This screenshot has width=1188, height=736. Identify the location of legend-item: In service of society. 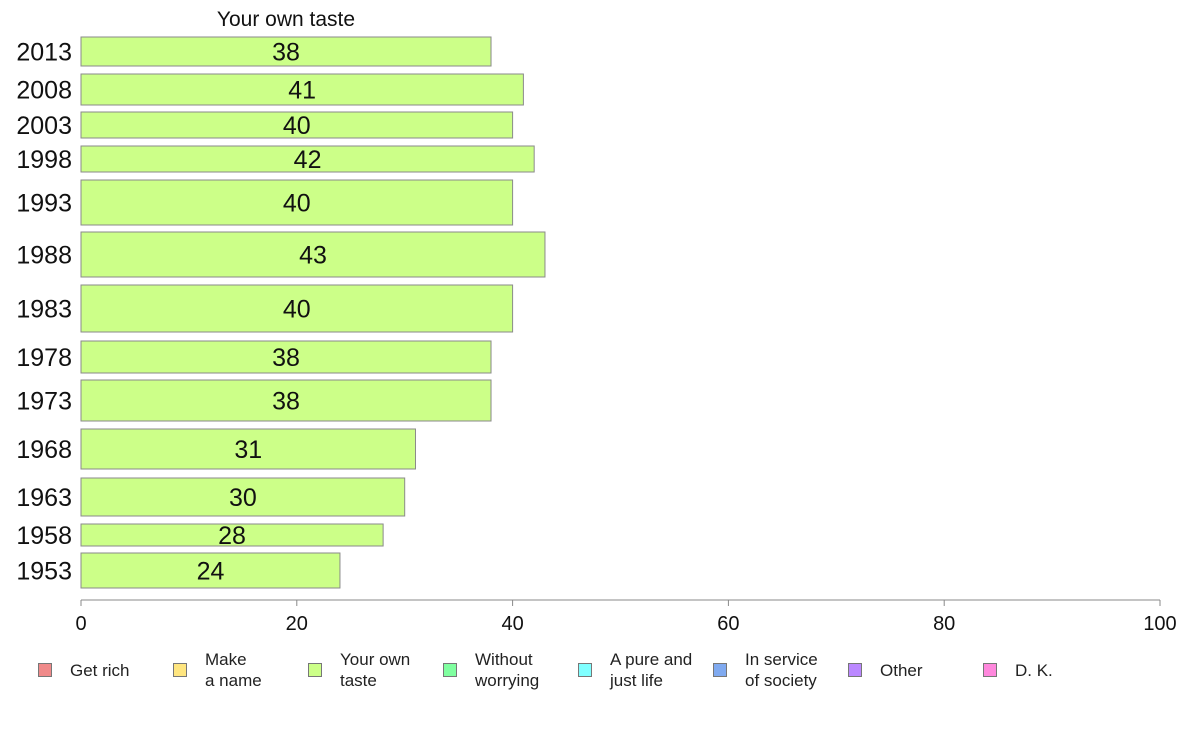
(765, 670).